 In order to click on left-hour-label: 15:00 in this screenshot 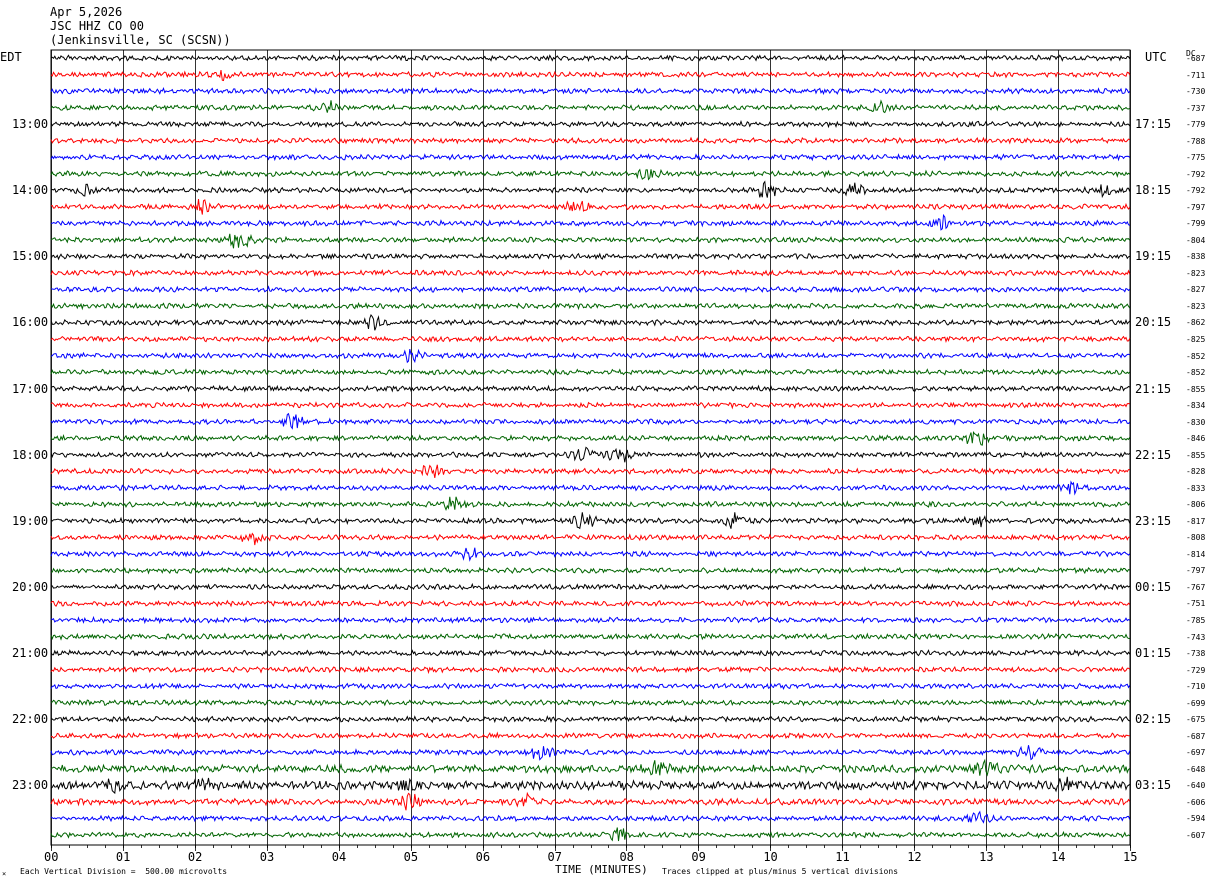, I will do `click(30, 256)`.